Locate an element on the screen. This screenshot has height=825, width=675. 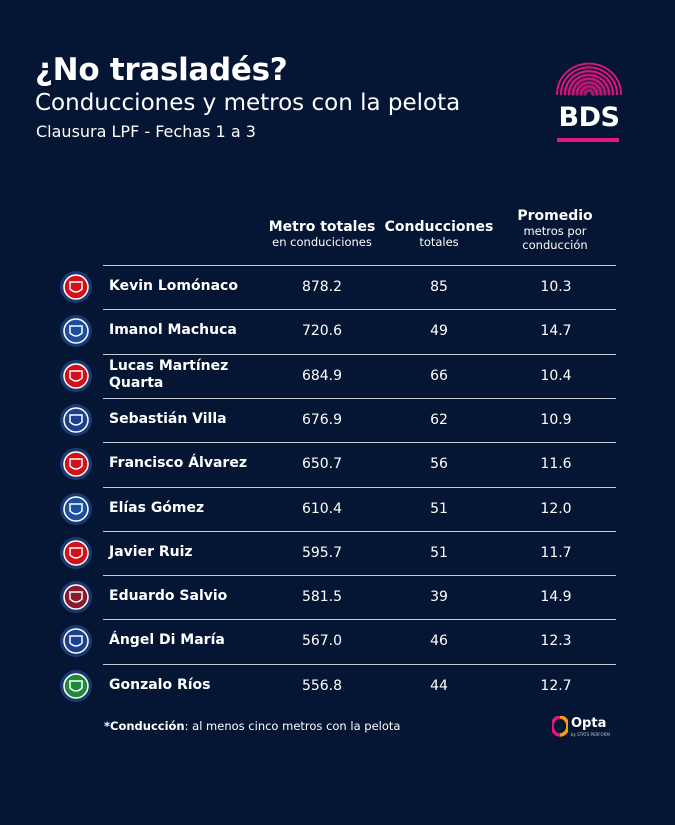
table-row: Lucas Martínez Quarta 684.9 66 10.4 is located at coordinates (337, 376).